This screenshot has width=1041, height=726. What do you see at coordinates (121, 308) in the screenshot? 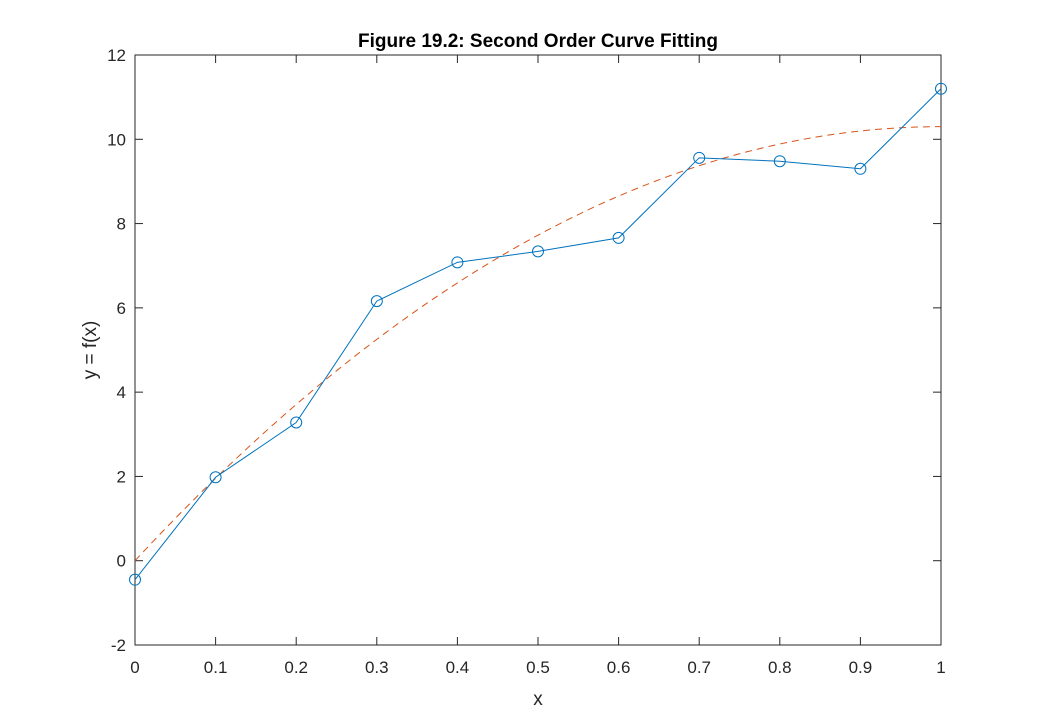
I see `y-tick-label: 6` at bounding box center [121, 308].